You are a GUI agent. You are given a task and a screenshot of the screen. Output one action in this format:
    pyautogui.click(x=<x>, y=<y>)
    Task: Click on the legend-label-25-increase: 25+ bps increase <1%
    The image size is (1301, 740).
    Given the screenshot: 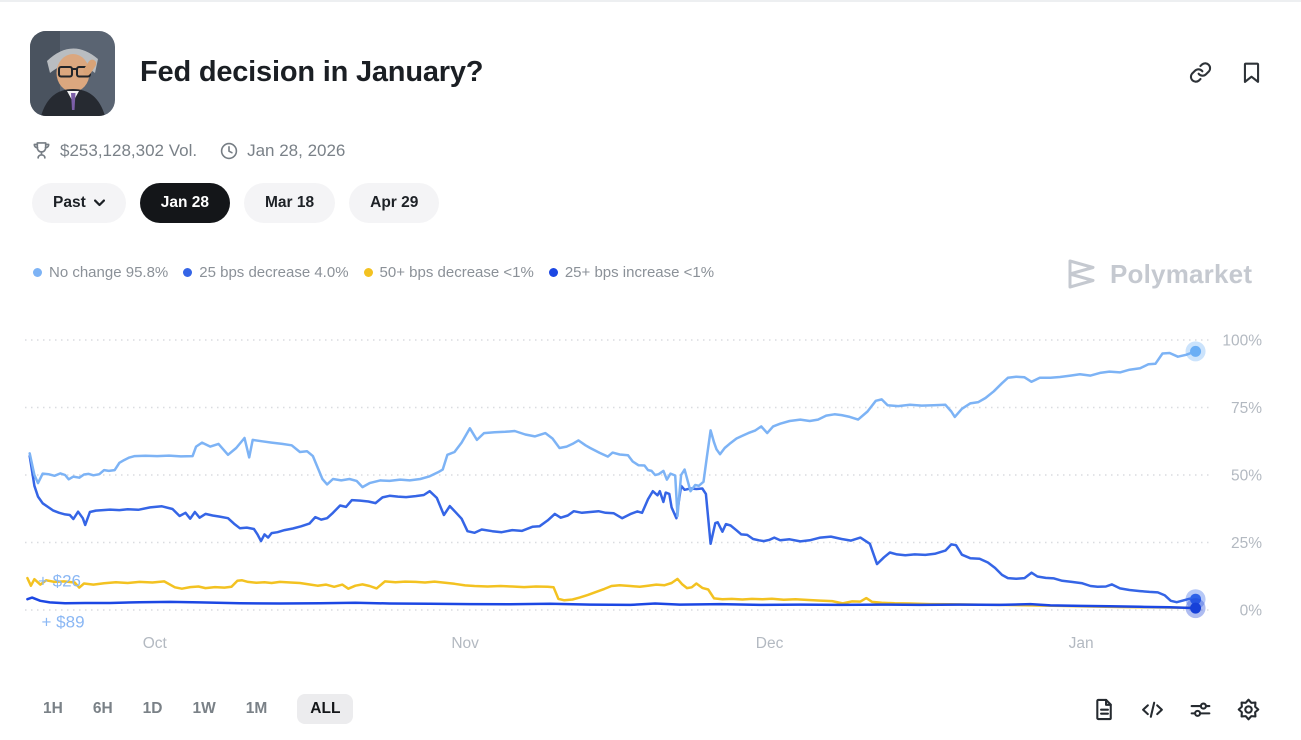 What is the action you would take?
    pyautogui.click(x=639, y=272)
    